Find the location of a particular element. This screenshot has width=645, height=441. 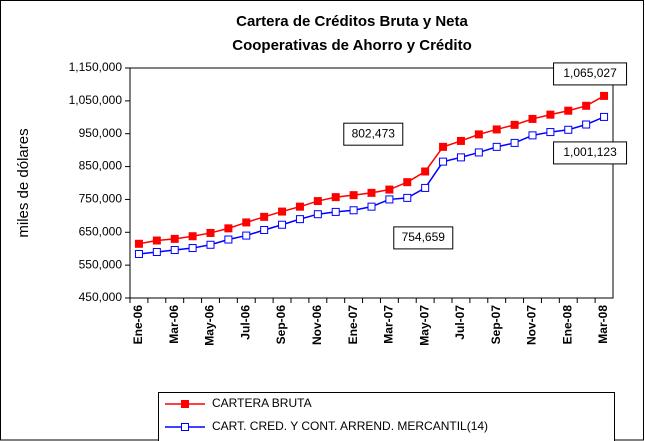

x-tick-label: Ene-06 is located at coordinates (138, 325).